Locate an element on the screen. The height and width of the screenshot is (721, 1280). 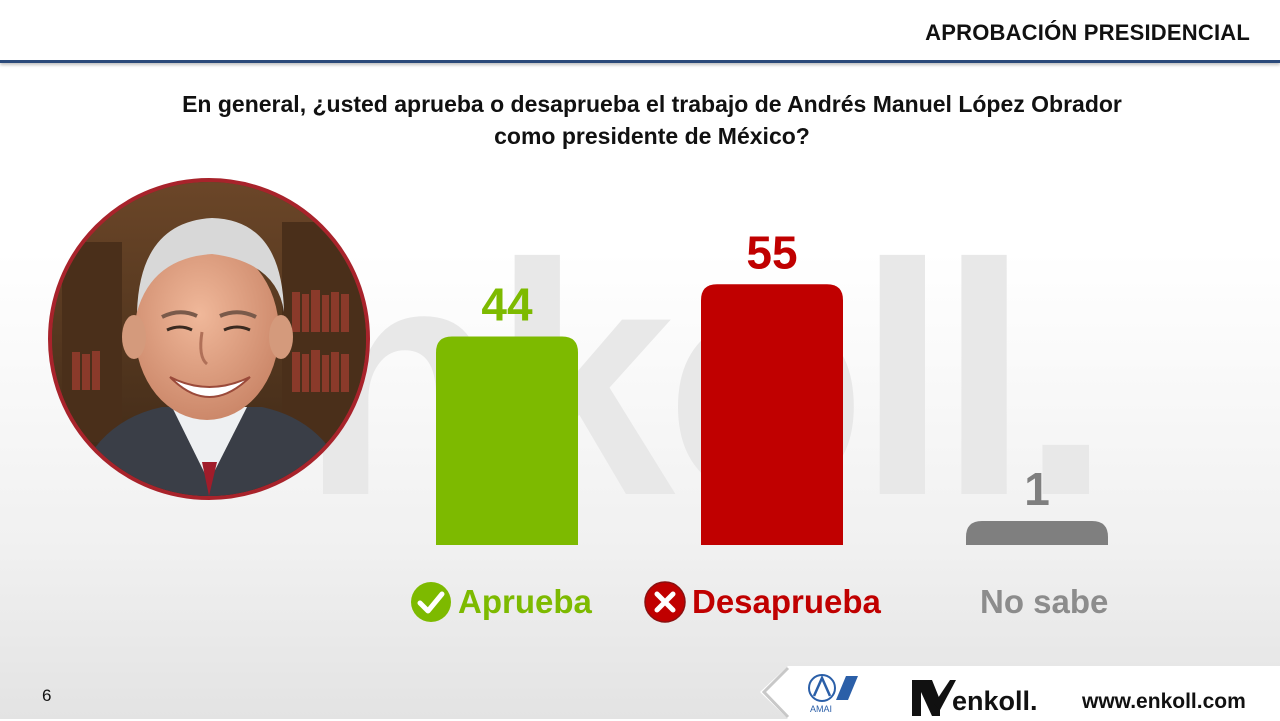
president-photo is located at coordinates (209, 339).